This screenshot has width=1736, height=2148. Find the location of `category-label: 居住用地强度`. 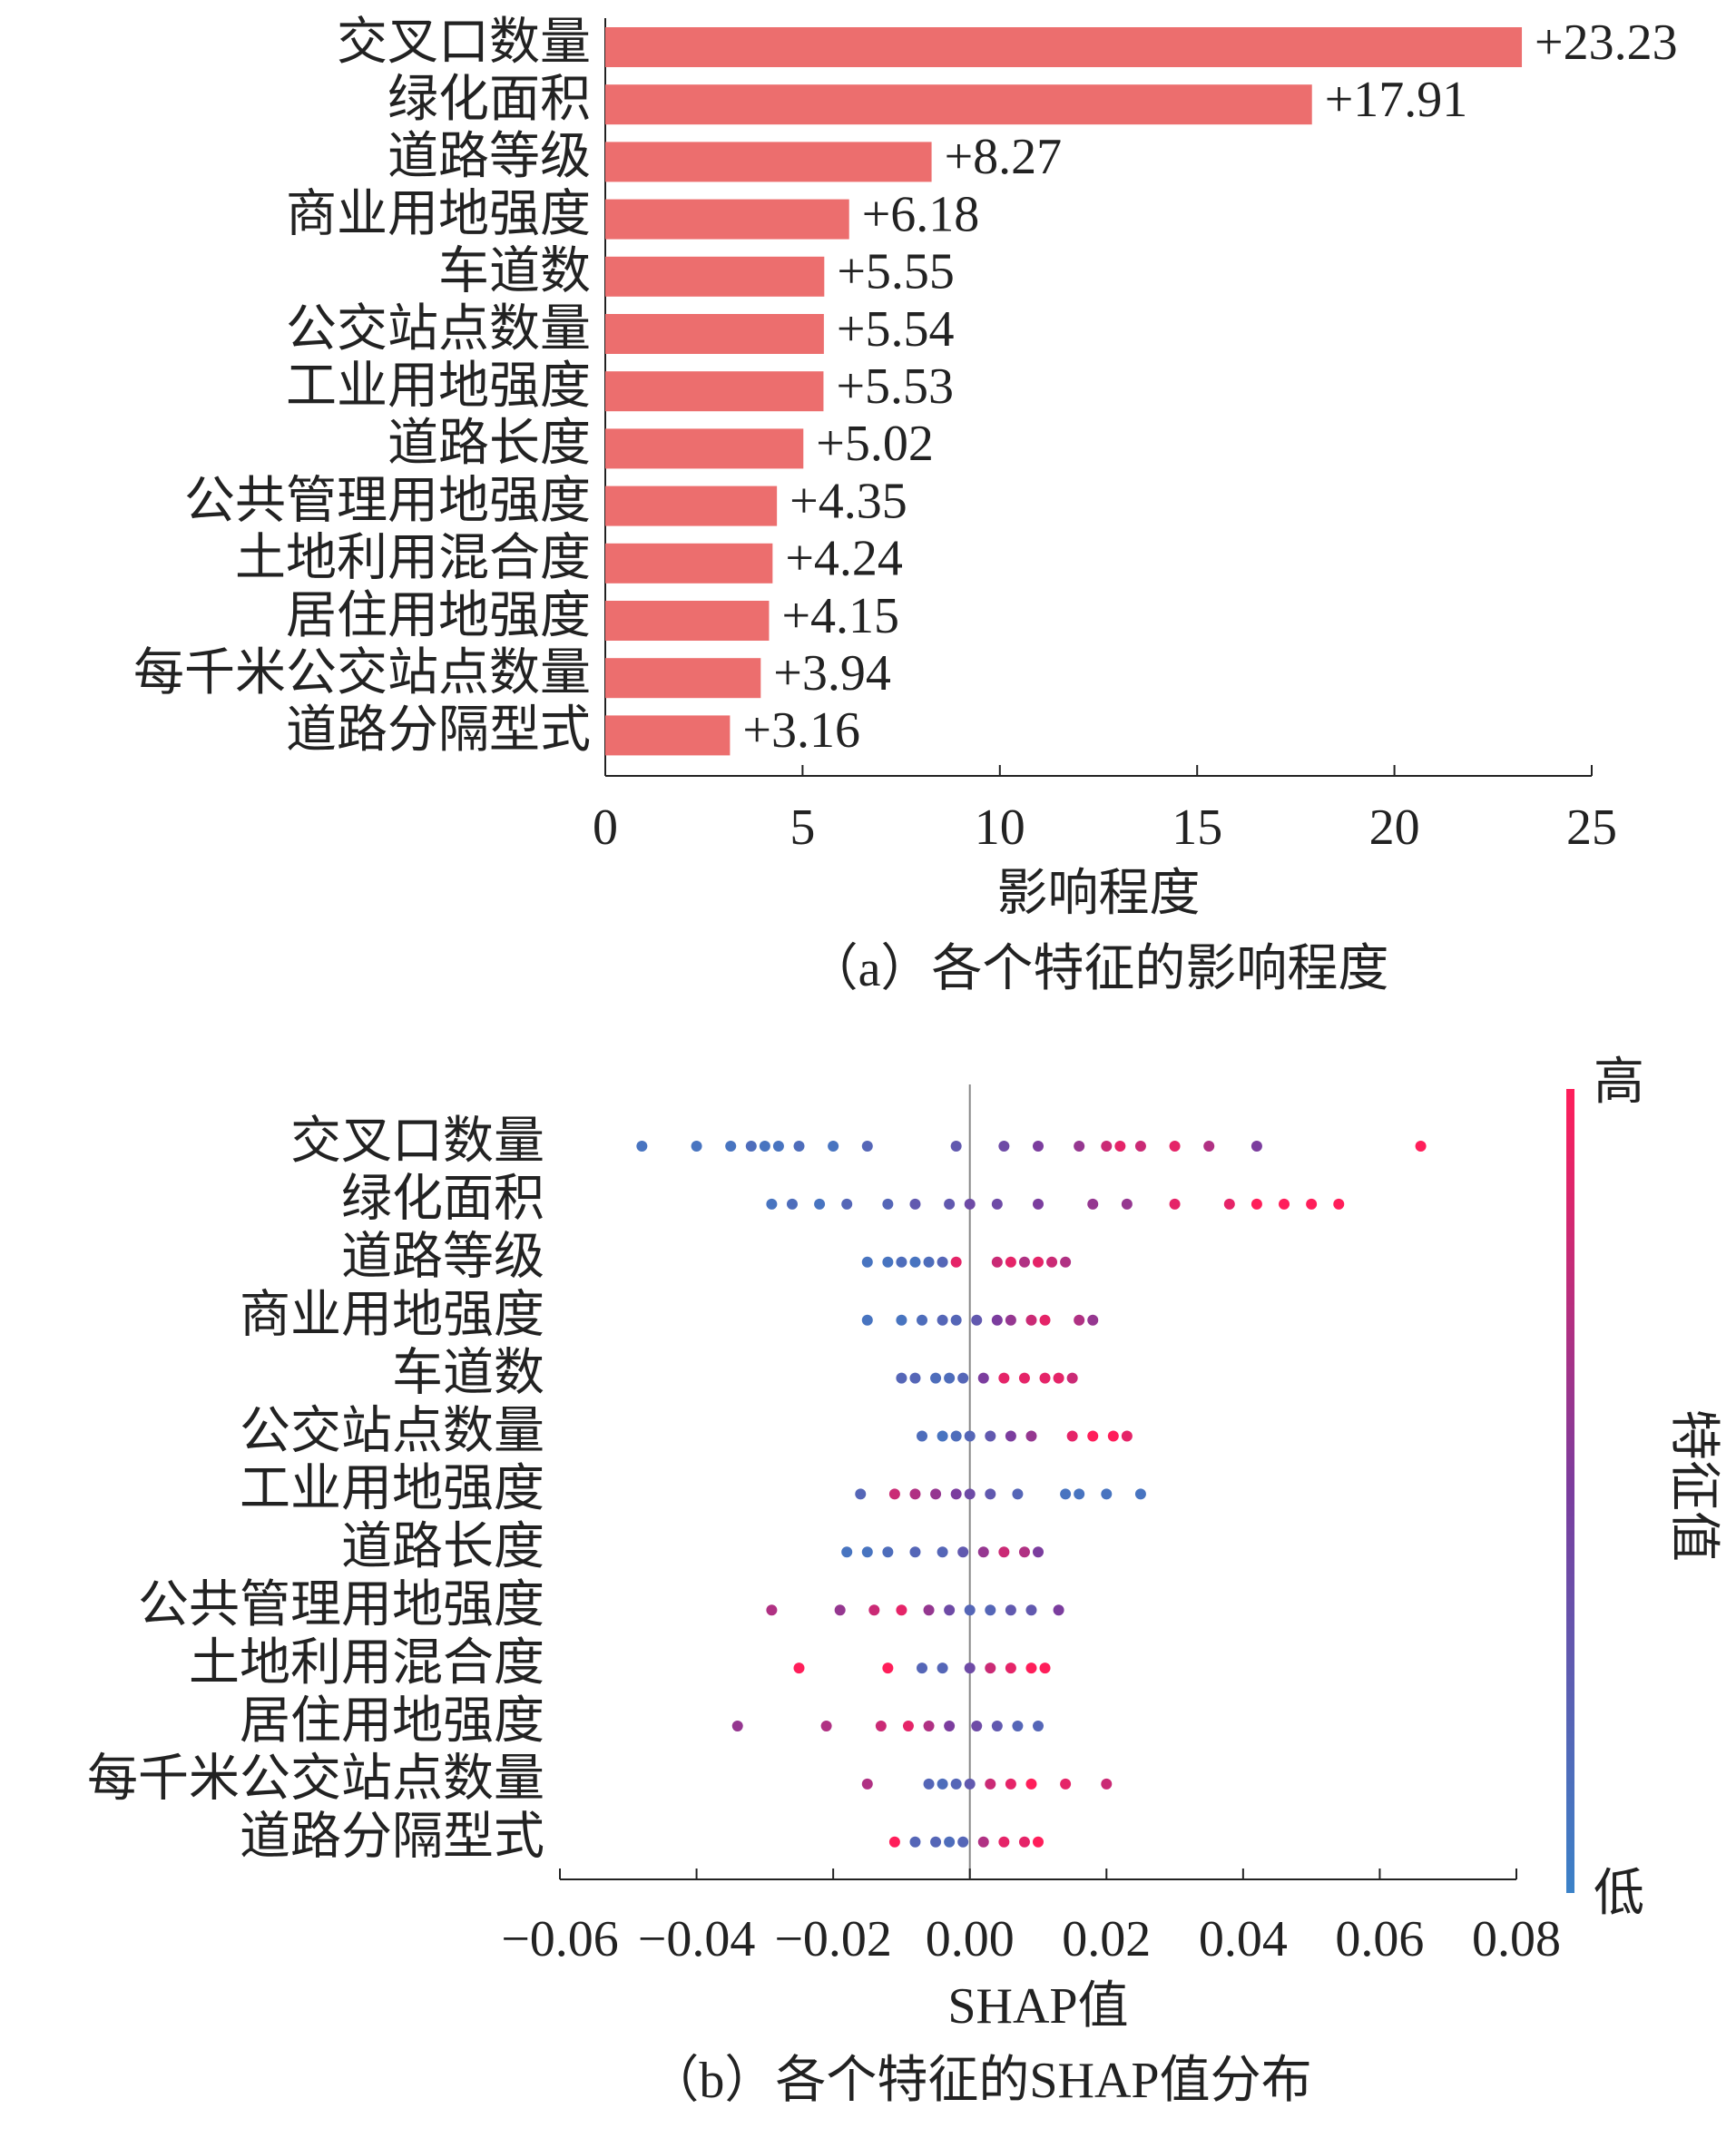

category-label: 居住用地强度 is located at coordinates (438, 616).